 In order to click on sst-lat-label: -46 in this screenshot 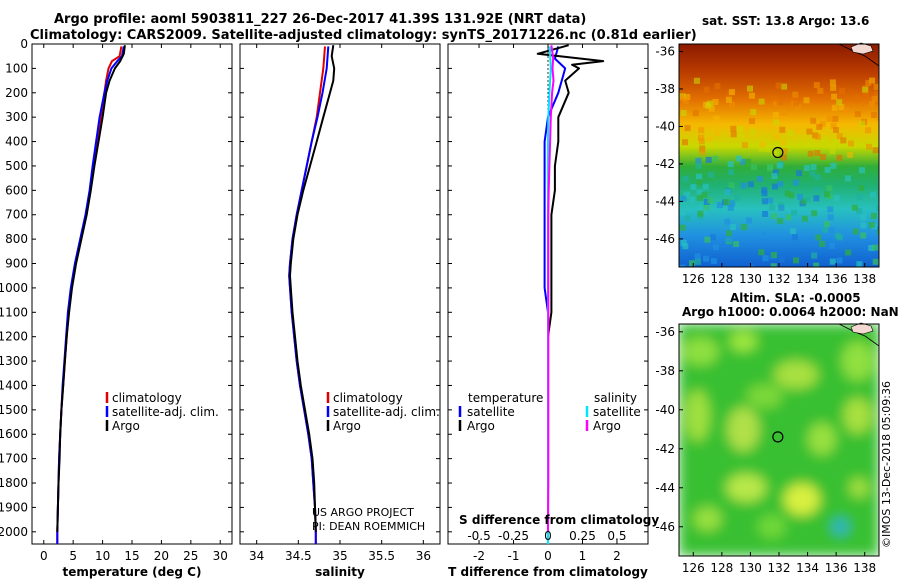, I will do `click(665, 239)`.